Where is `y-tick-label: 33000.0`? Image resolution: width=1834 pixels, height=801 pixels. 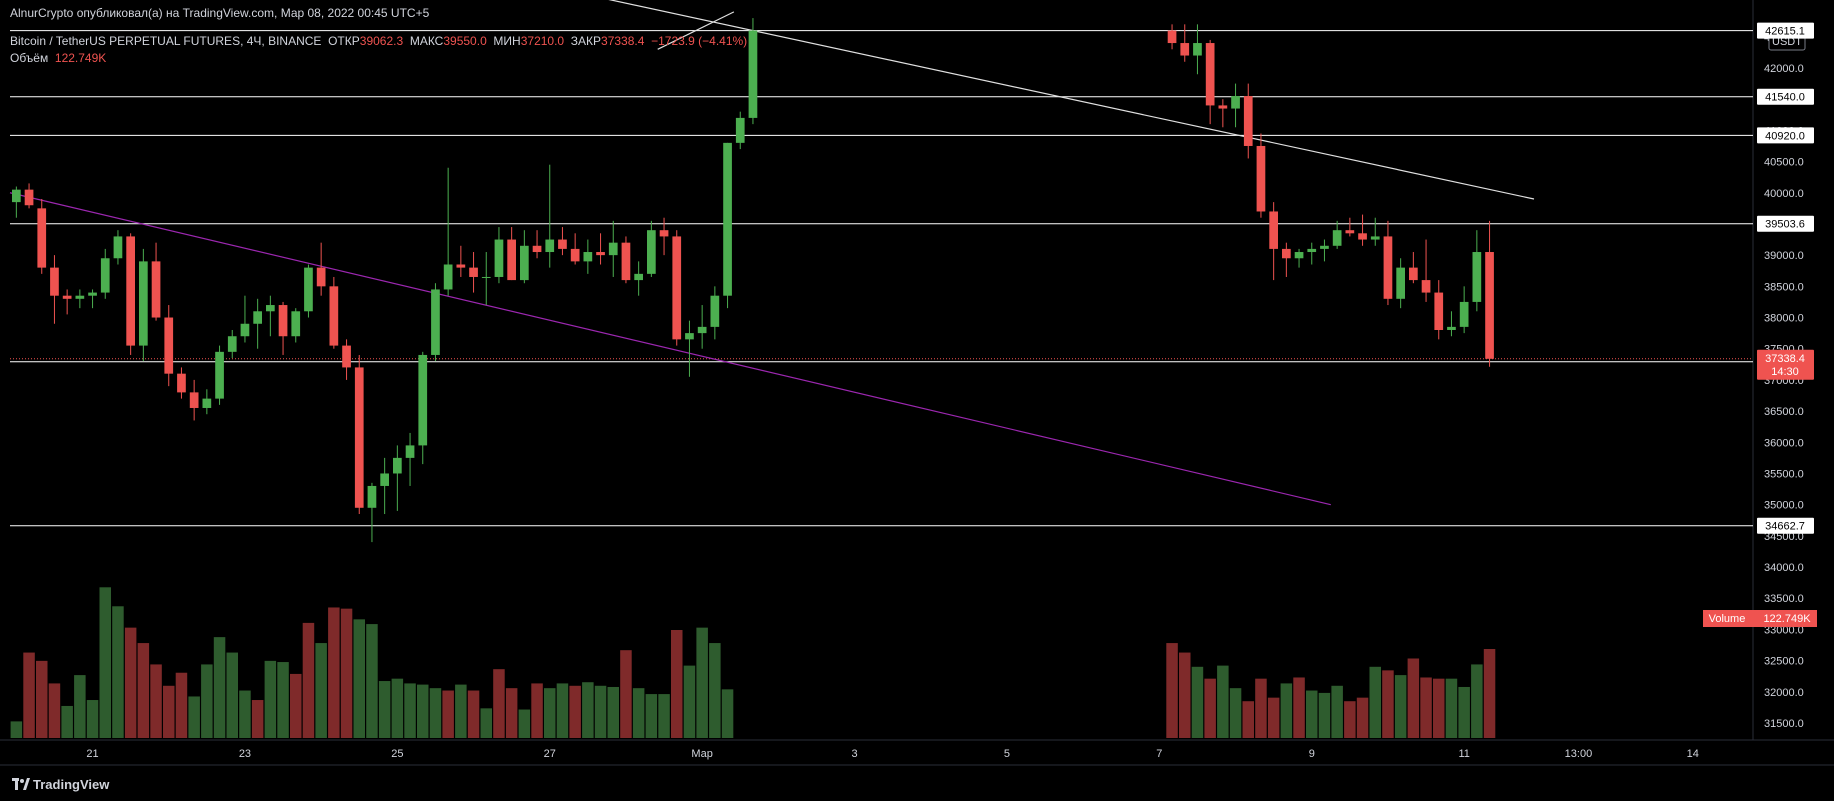
y-tick-label: 33000.0 is located at coordinates (1784, 630).